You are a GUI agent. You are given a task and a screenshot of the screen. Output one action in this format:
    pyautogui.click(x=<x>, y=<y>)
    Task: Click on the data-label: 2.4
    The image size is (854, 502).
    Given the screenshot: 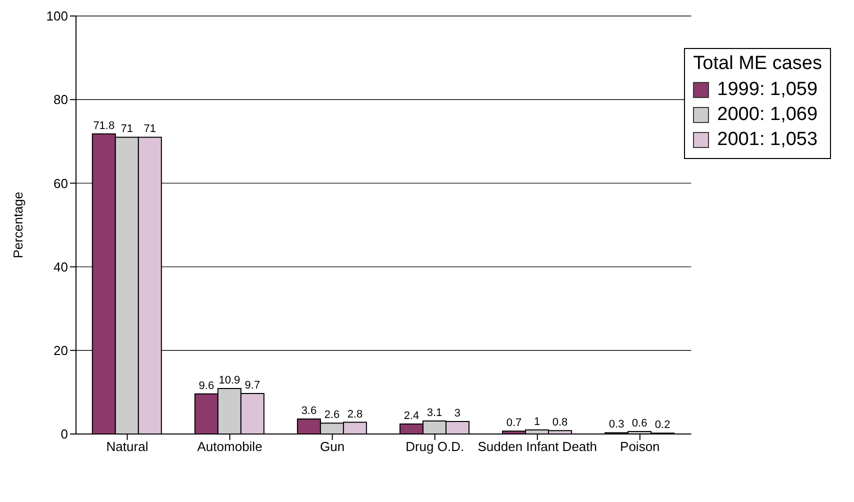 What is the action you would take?
    pyautogui.click(x=412, y=416)
    